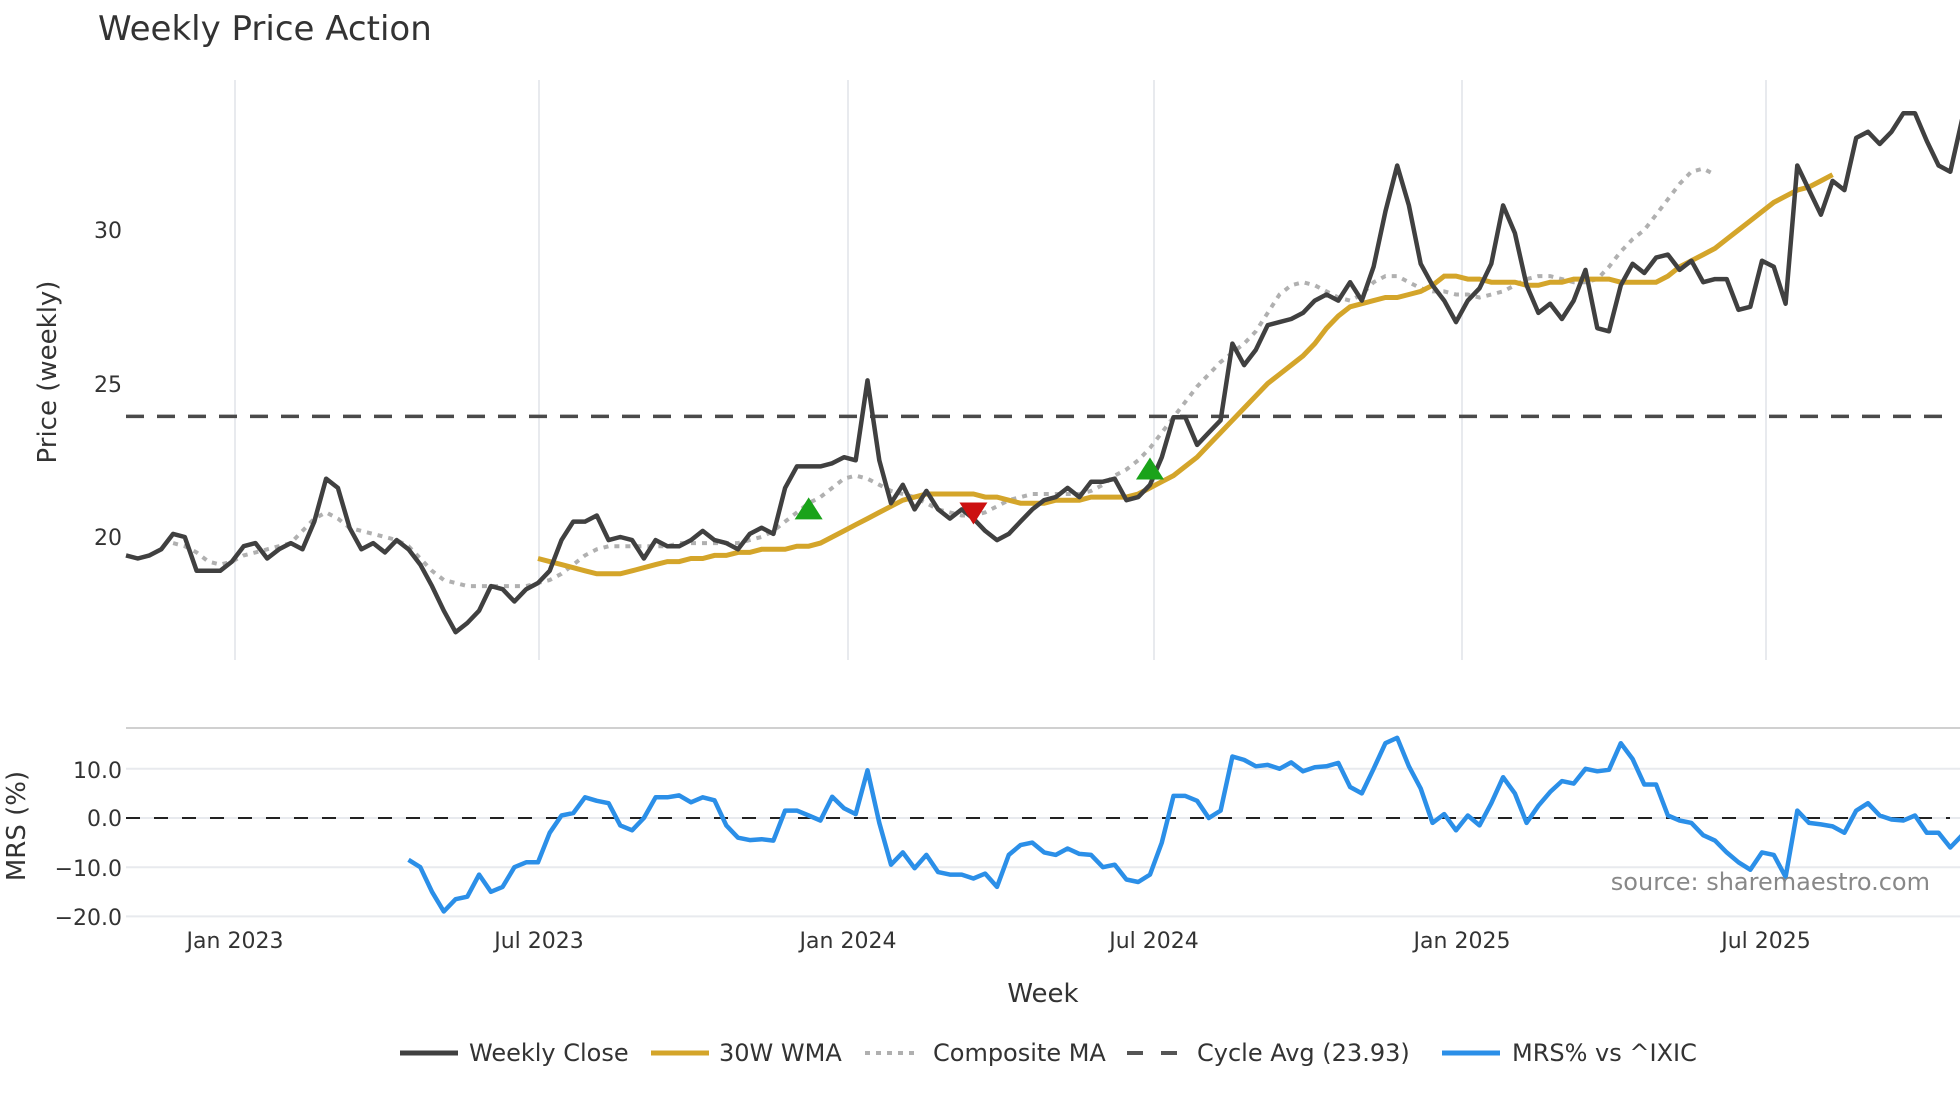 The image size is (1960, 1102). Describe the element at coordinates (234, 941) in the screenshot. I see `x-tick-jan-2023: Jan 2023` at that location.